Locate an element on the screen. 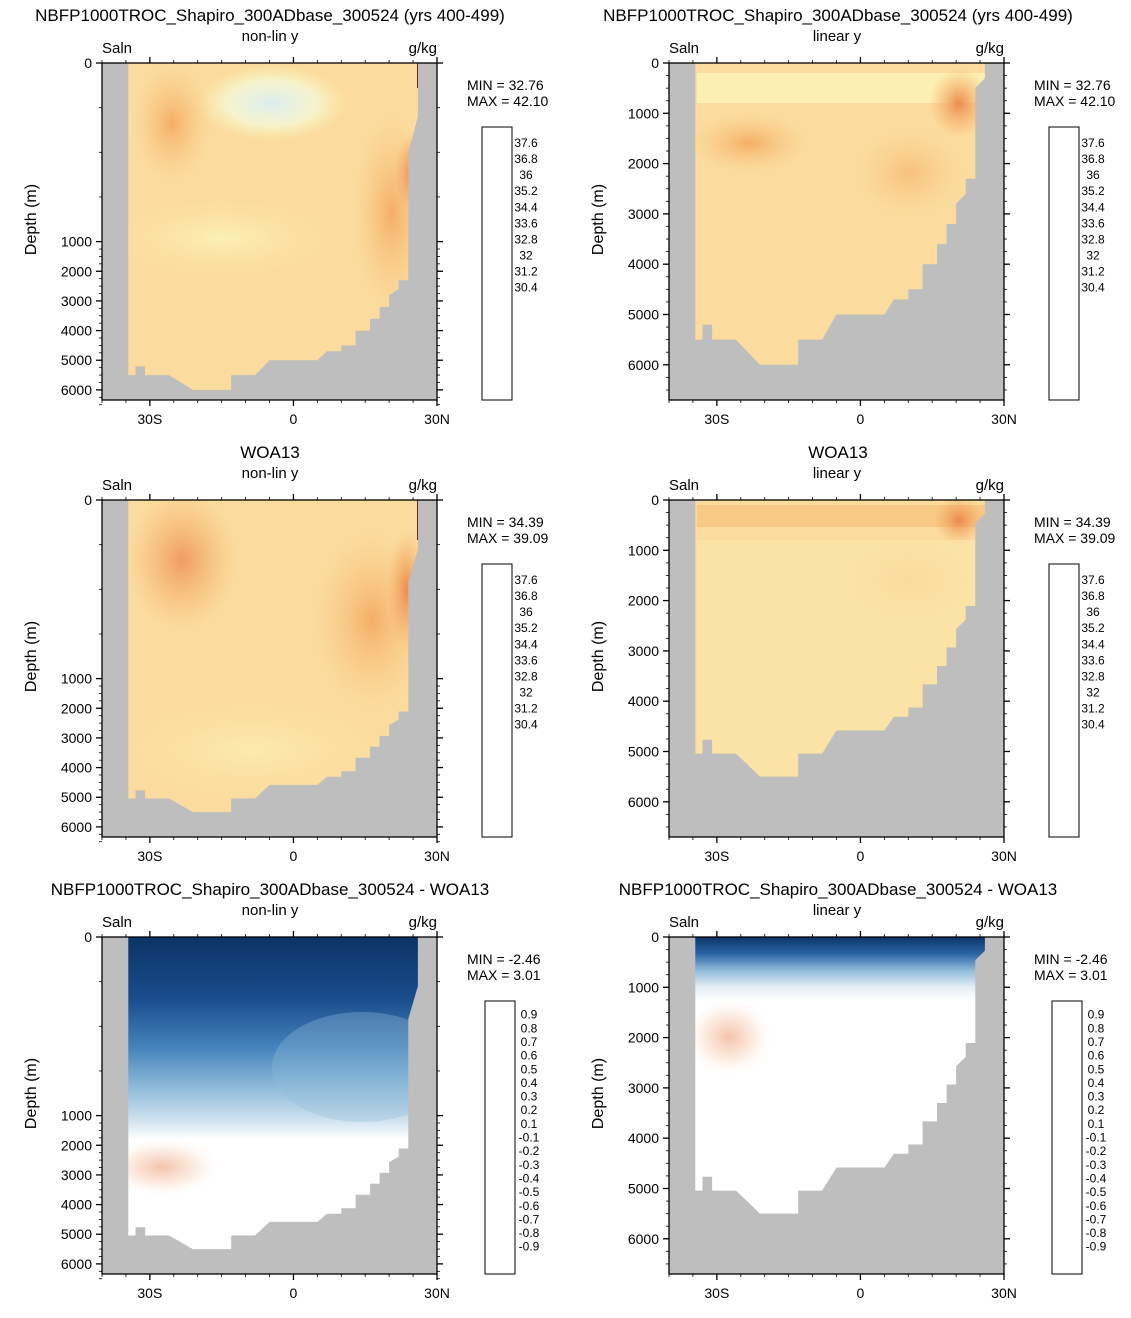 The width and height of the screenshot is (1131, 1318). min-label: MIN = 34.39 is located at coordinates (1072, 522).